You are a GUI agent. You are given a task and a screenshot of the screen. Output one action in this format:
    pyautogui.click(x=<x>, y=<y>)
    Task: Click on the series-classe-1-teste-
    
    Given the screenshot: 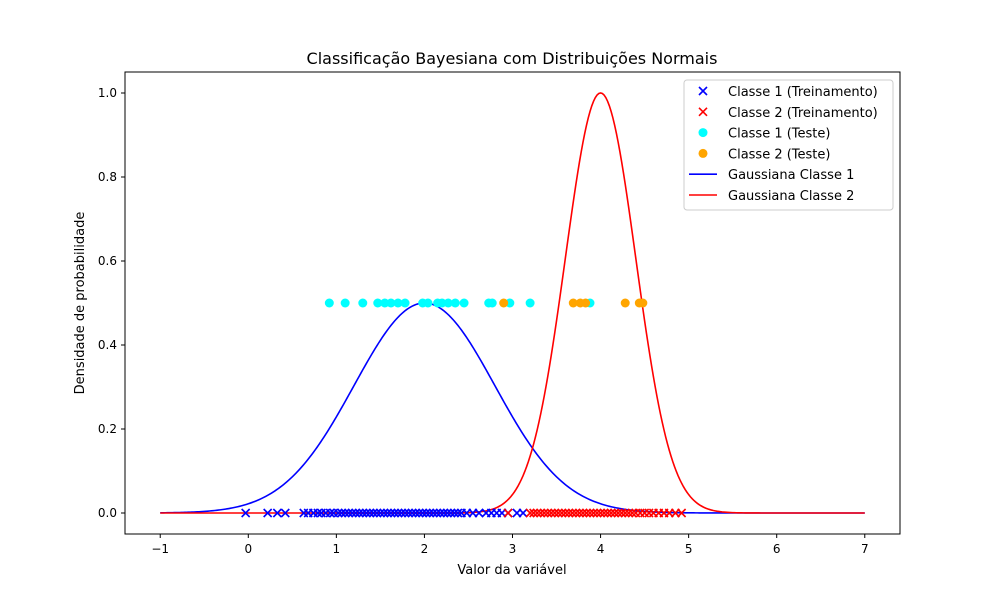 What is the action you would take?
    pyautogui.click(x=459, y=303)
    